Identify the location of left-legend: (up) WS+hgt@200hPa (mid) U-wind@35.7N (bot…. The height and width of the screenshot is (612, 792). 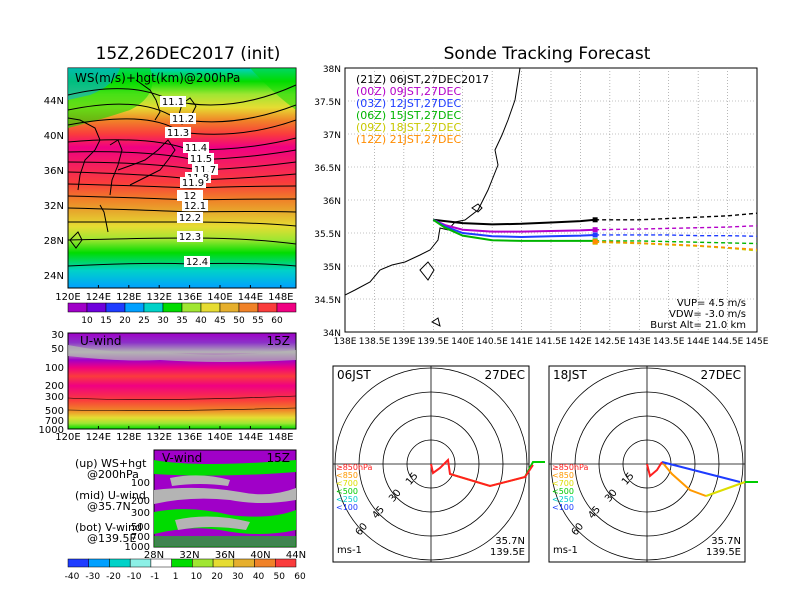
(111, 501).